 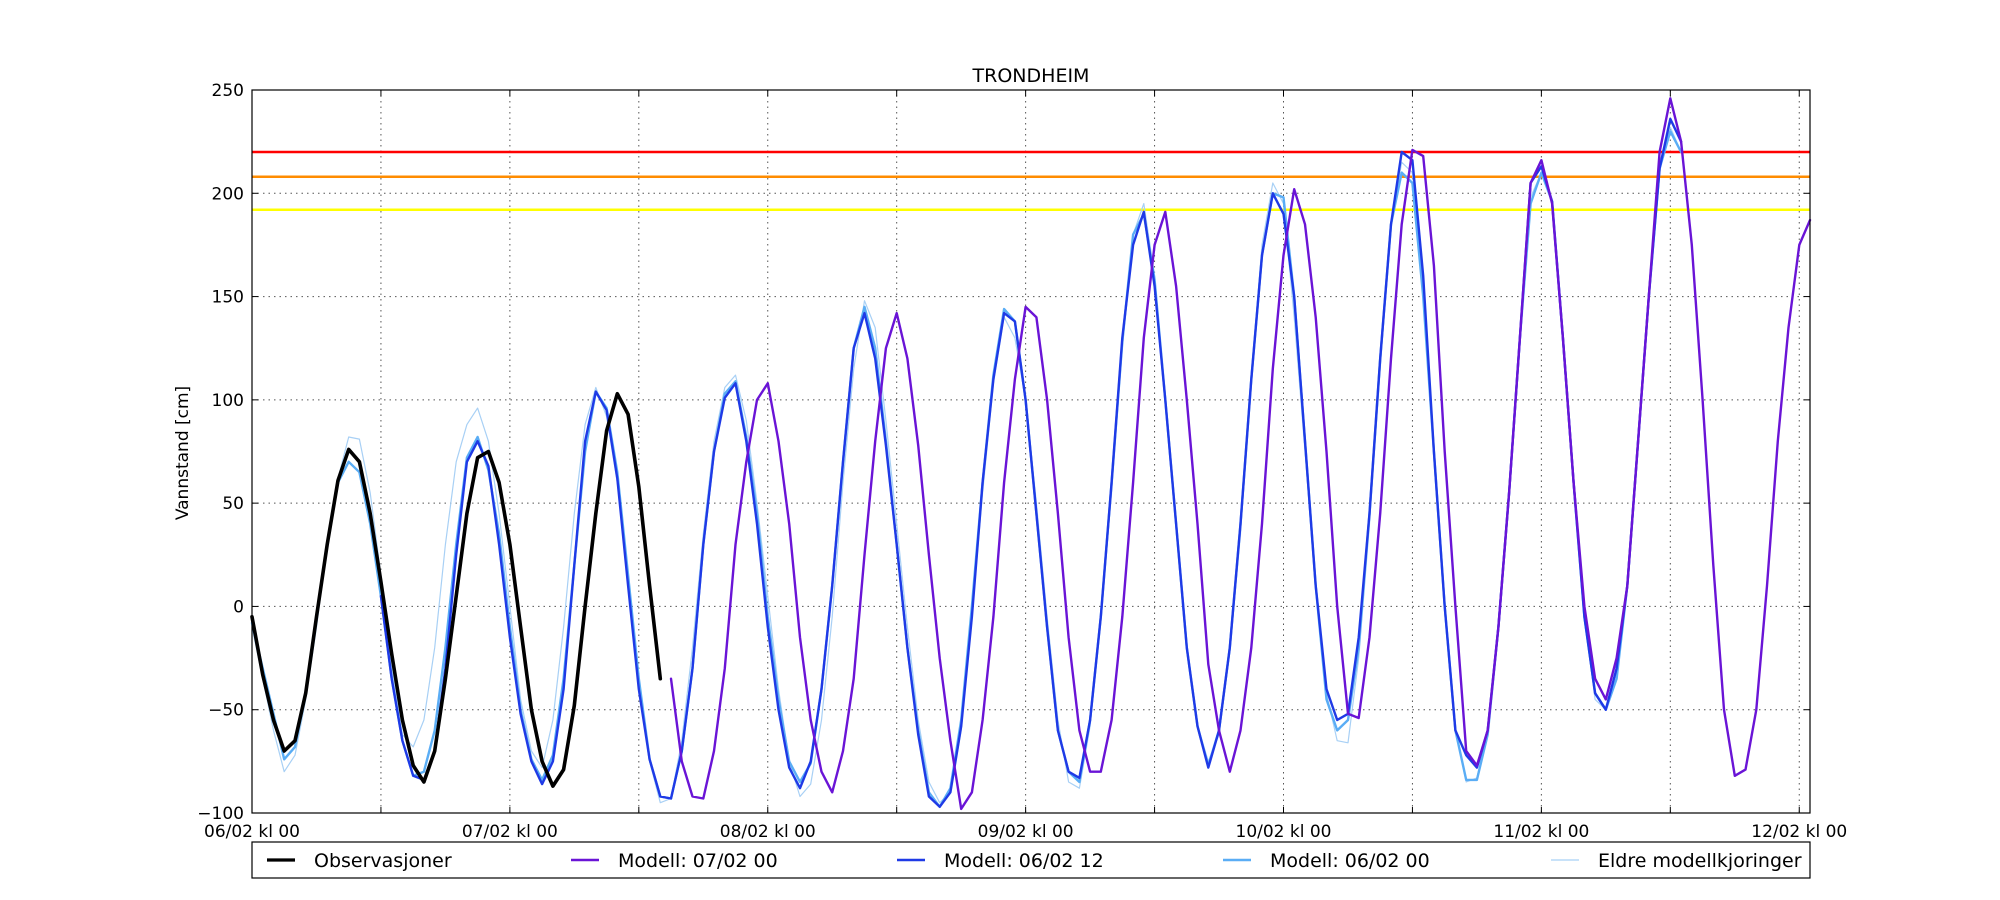 What do you see at coordinates (220, 814) in the screenshot?
I see `y-tick-label: −100` at bounding box center [220, 814].